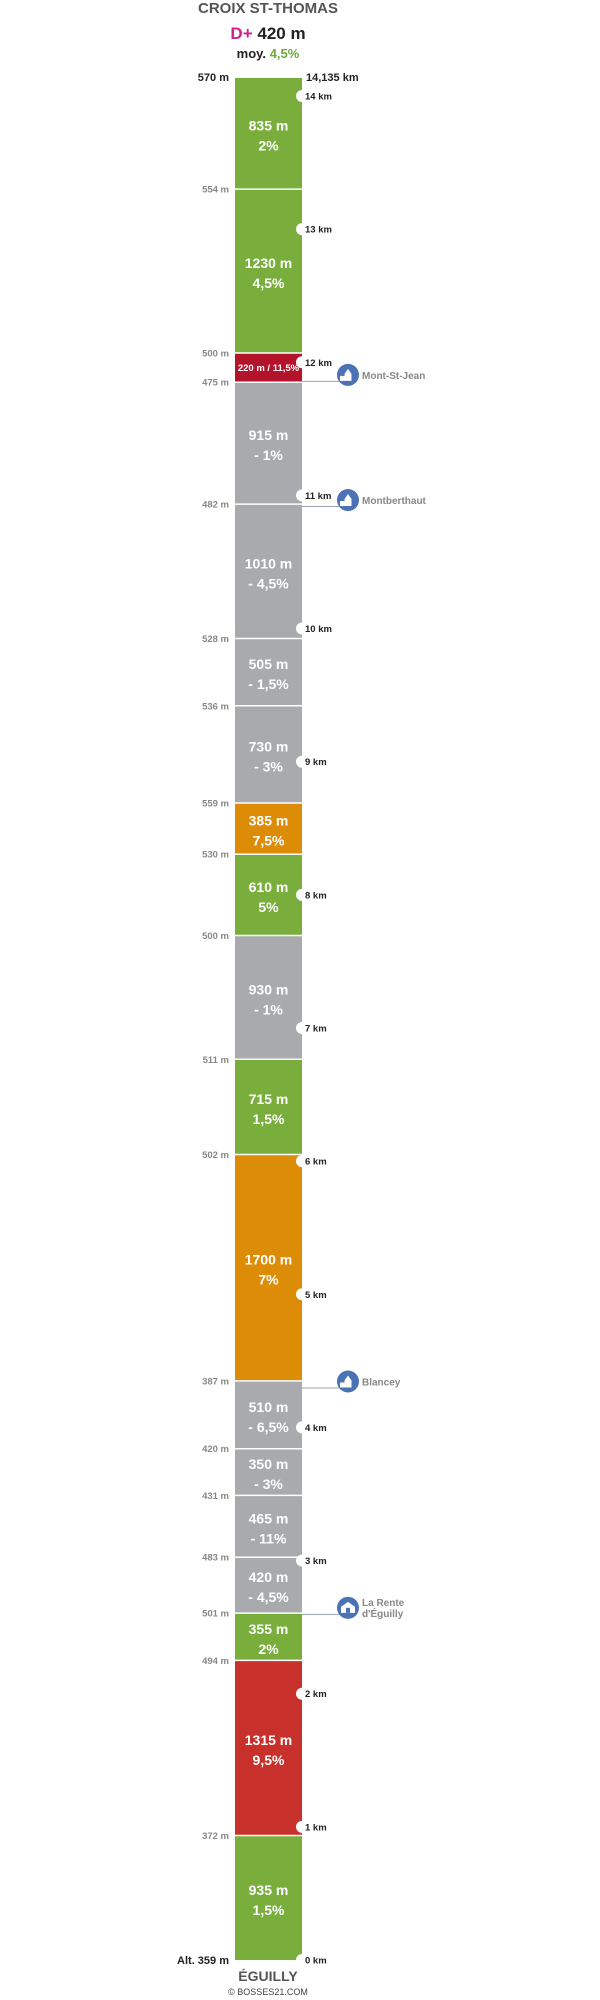 Image resolution: width=600 pixels, height=2000 pixels. What do you see at coordinates (316, 762) in the screenshot?
I see `km-marker-label: 9 km` at bounding box center [316, 762].